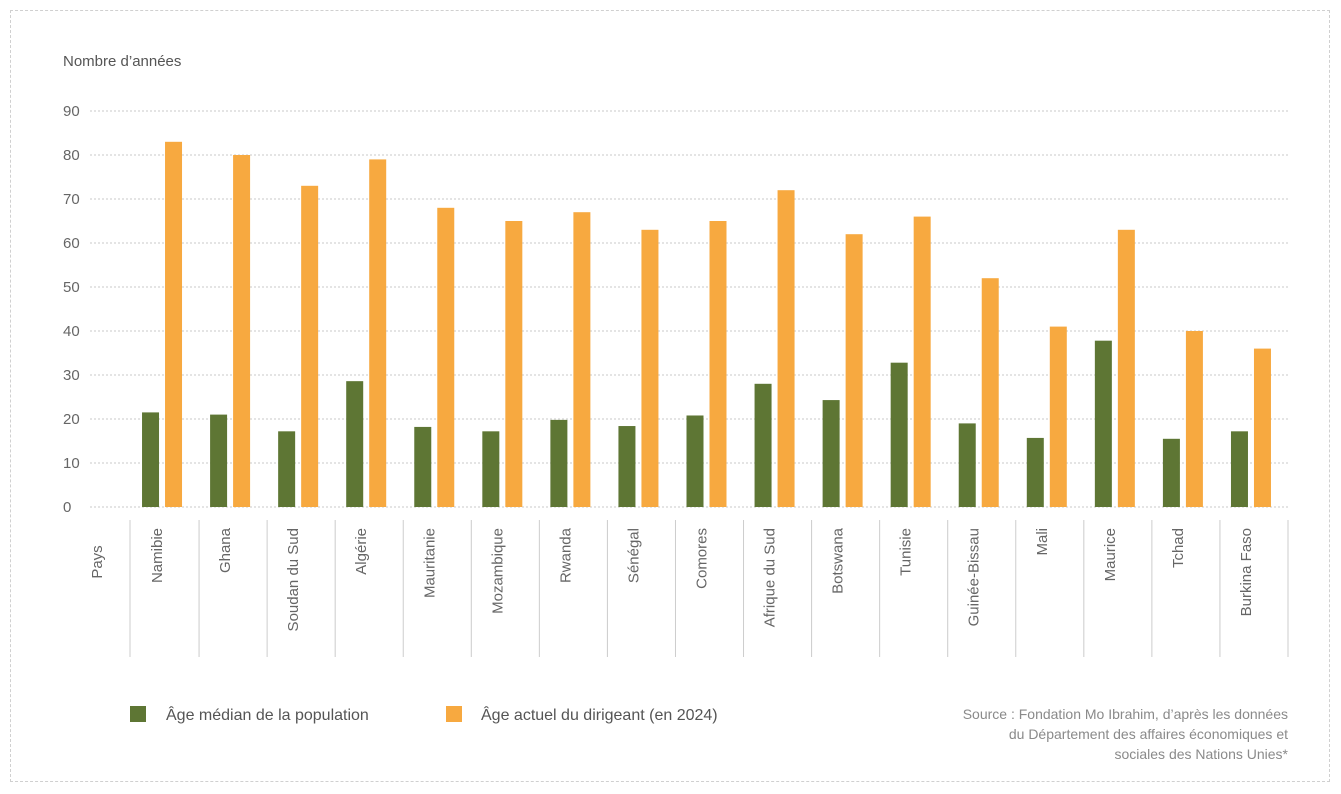 The image size is (1341, 794). Describe the element at coordinates (974, 577) in the screenshot. I see `x-tick-label: Guinée-Bissau` at that location.